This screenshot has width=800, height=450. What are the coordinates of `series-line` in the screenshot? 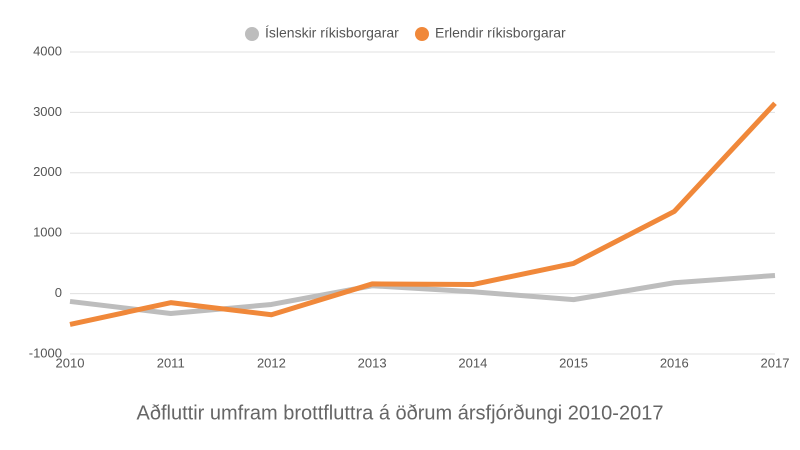 It's located at (422, 294).